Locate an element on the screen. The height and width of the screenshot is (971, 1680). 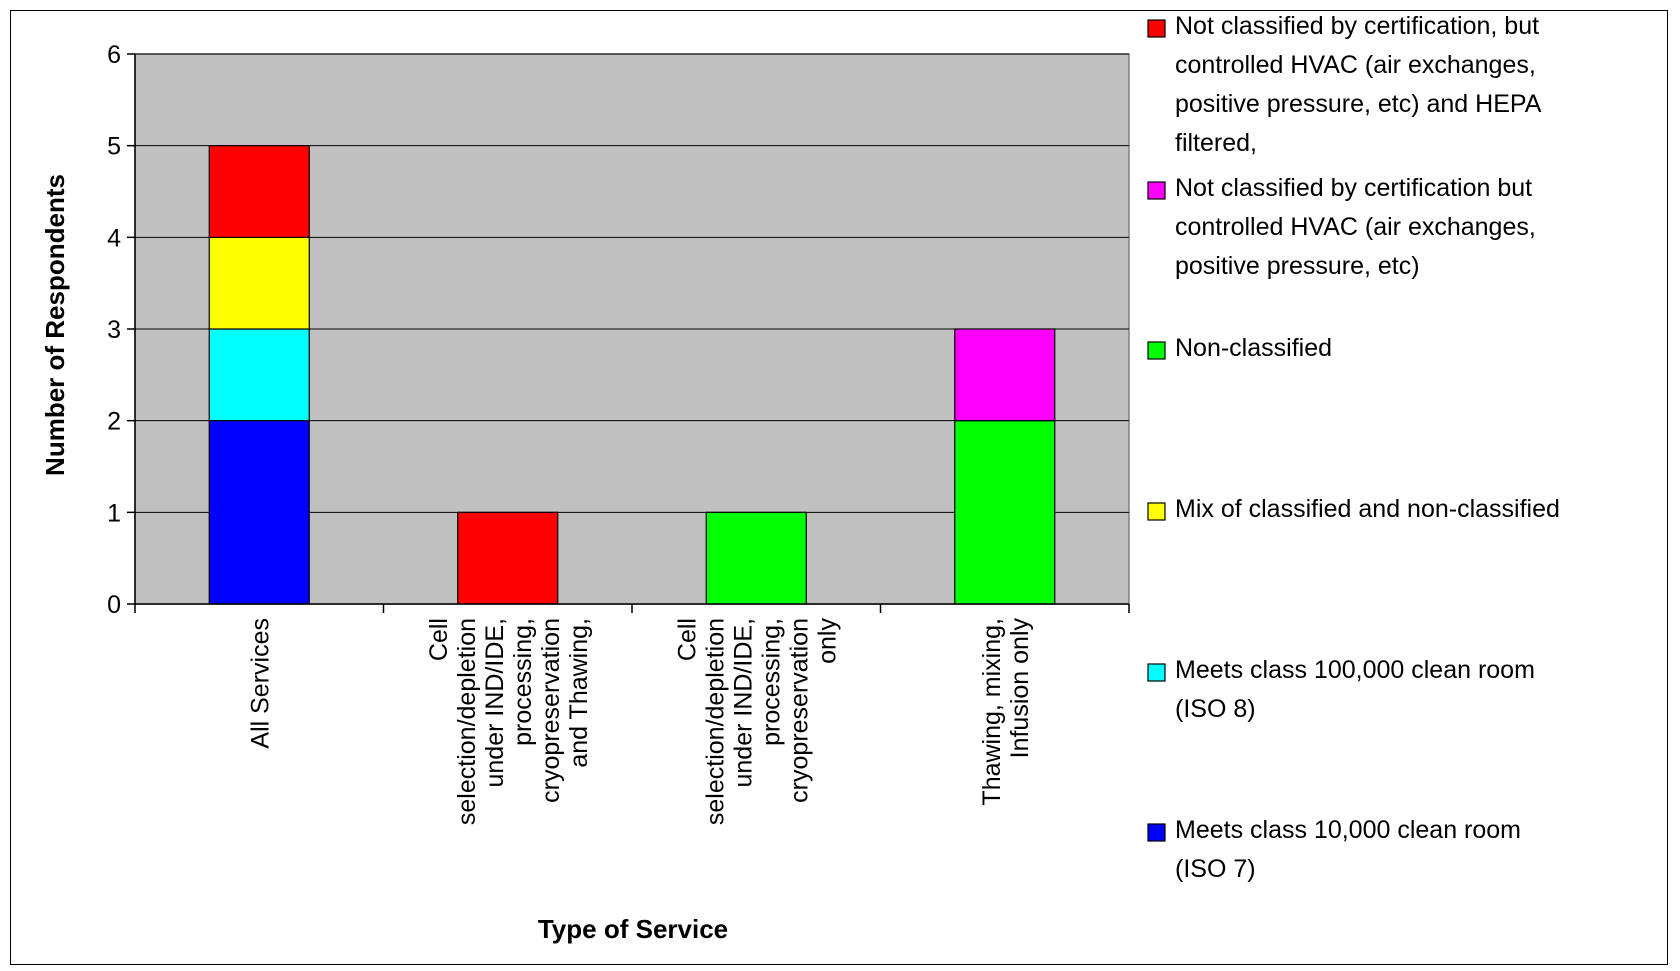
legend-label-line: Meets class 10,000 clean room is located at coordinates (1348, 830).